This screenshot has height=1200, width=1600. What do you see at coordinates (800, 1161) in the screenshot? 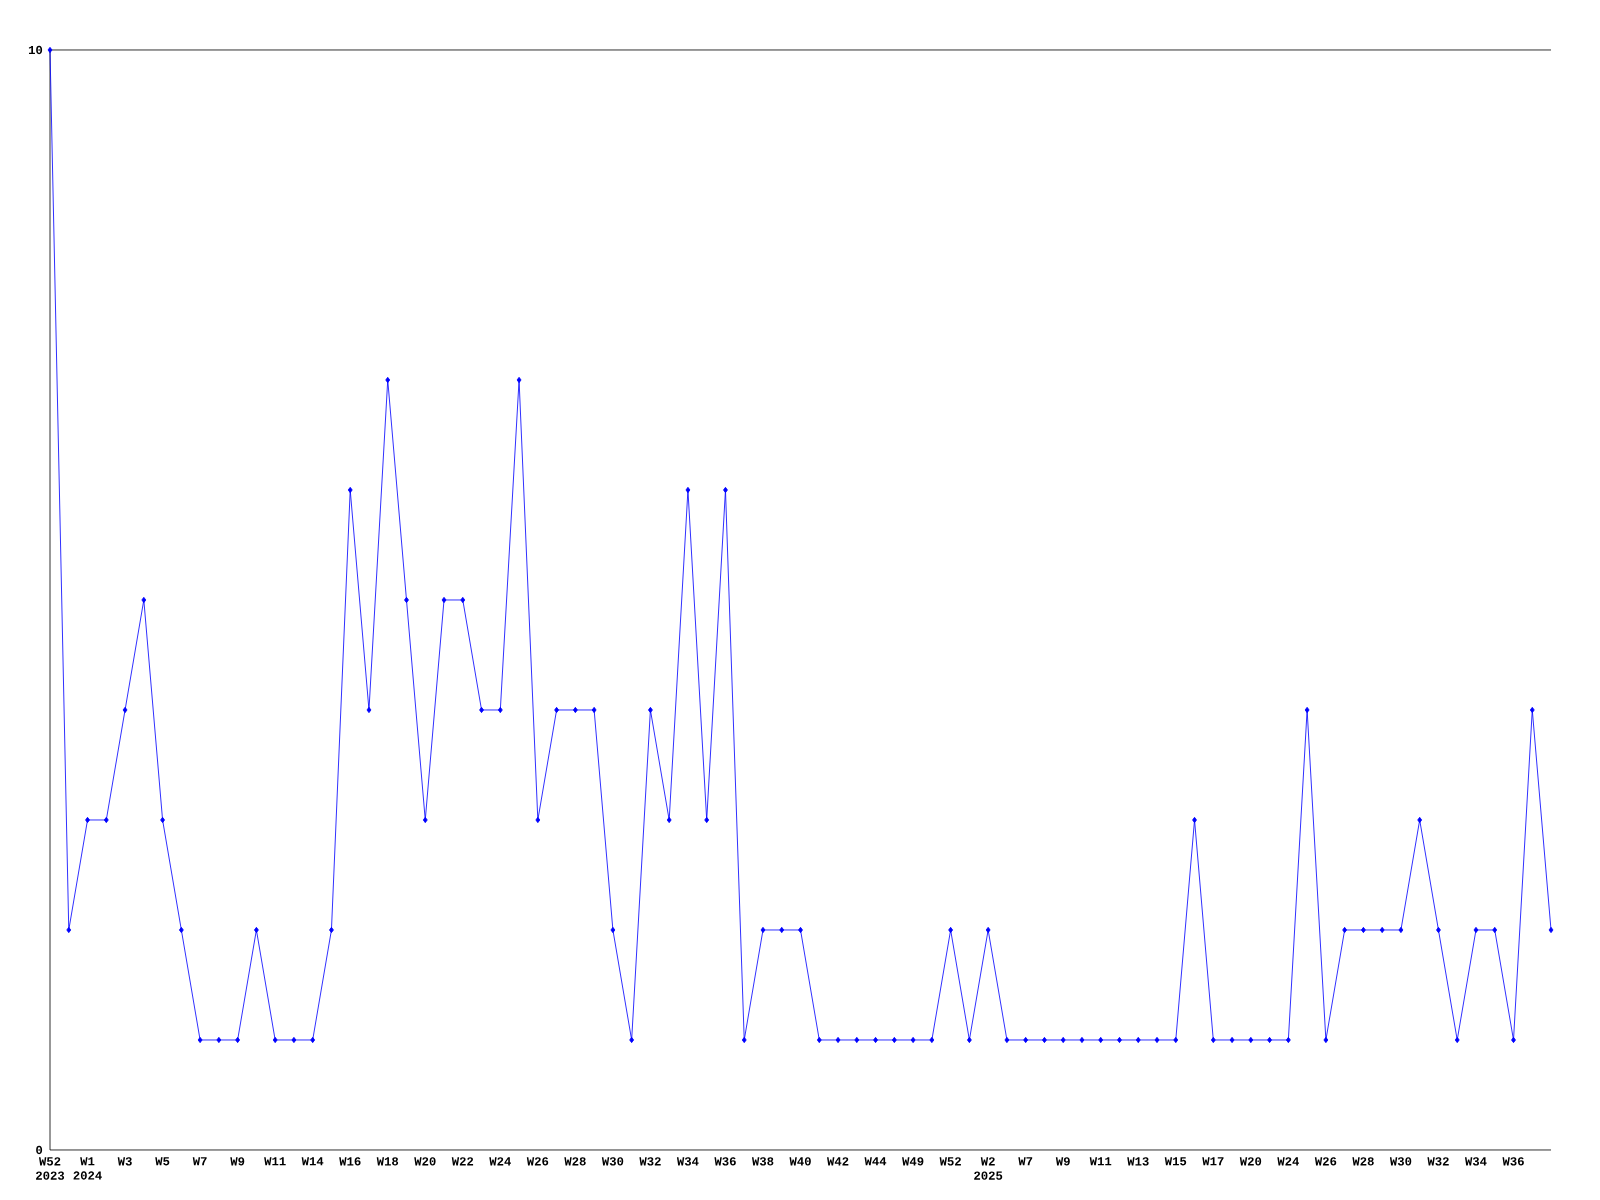
I see `x-tick-label: W40` at bounding box center [800, 1161].